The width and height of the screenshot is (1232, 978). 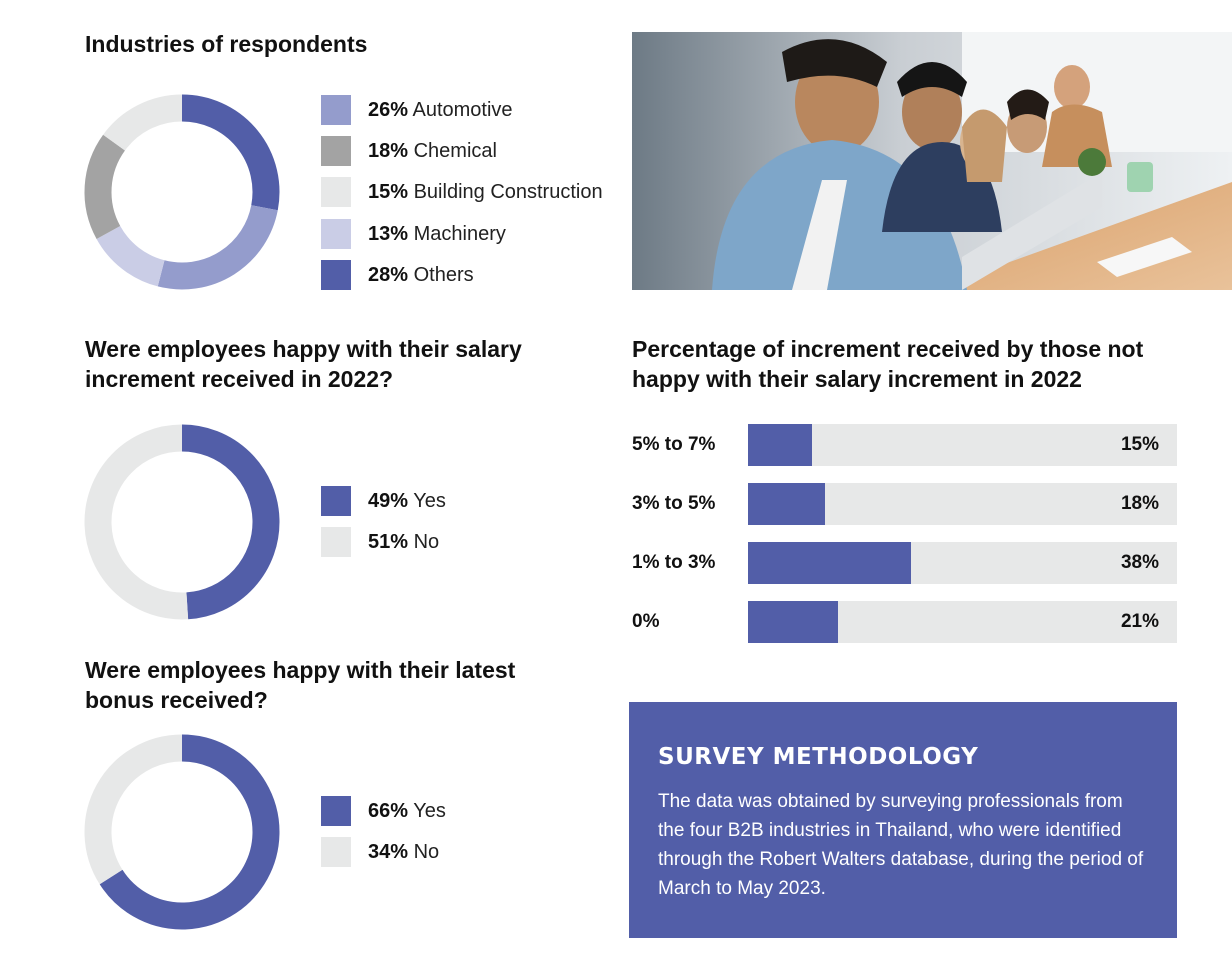 What do you see at coordinates (674, 444) in the screenshot?
I see `bar-category-label: 5% to 7%` at bounding box center [674, 444].